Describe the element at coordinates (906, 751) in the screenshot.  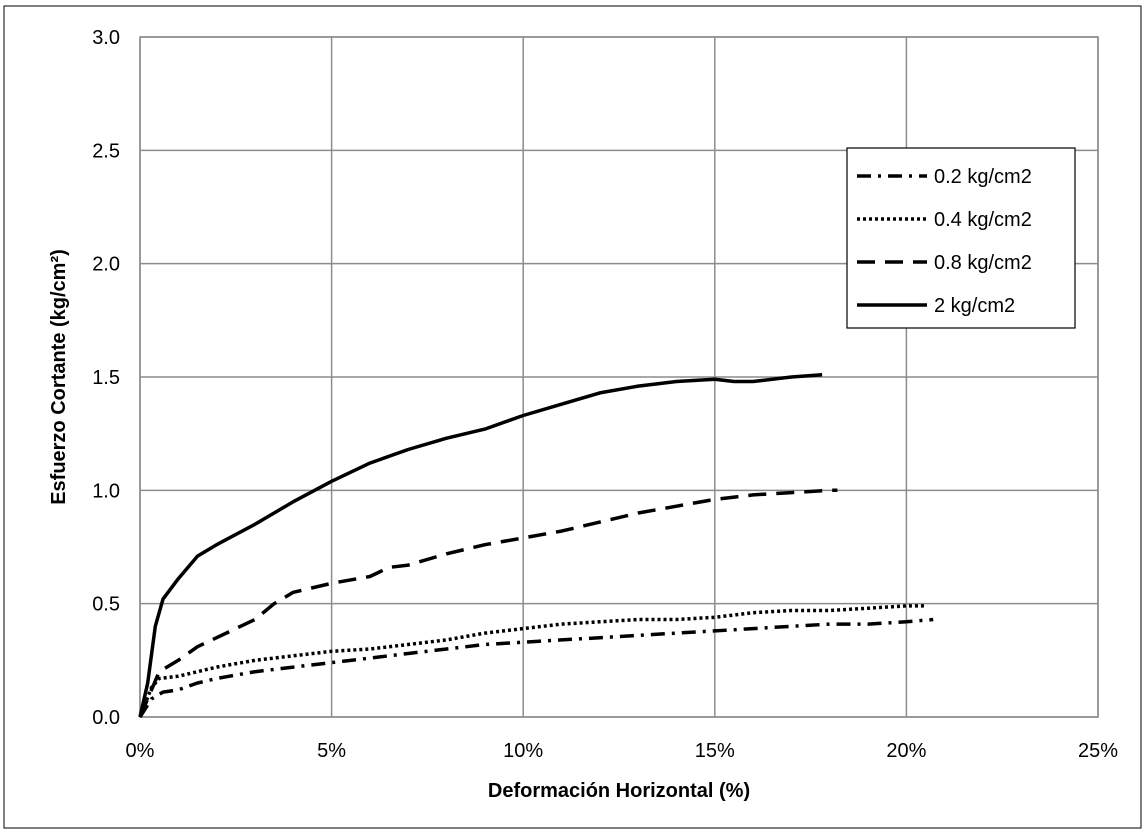
I see `x-tick-label: 20%` at that location.